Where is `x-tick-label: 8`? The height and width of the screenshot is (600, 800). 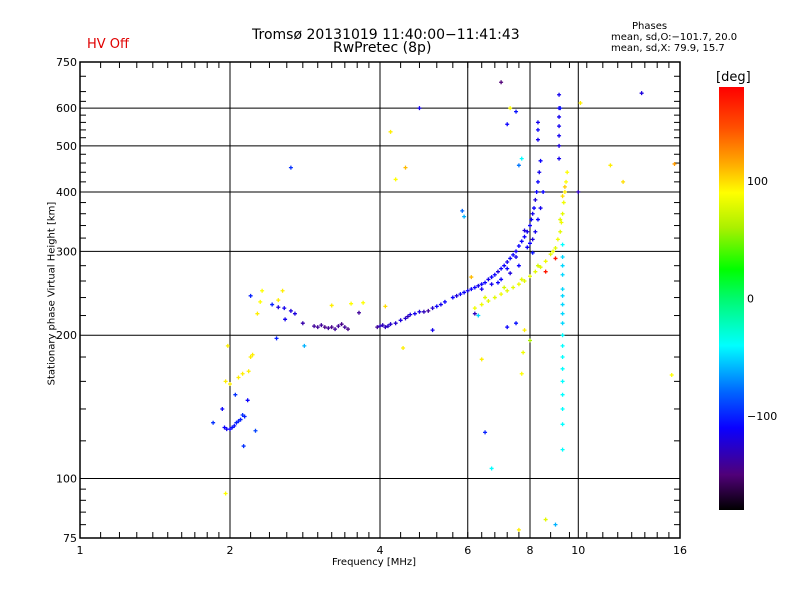
x-tick-label: 8 is located at coordinates (530, 550).